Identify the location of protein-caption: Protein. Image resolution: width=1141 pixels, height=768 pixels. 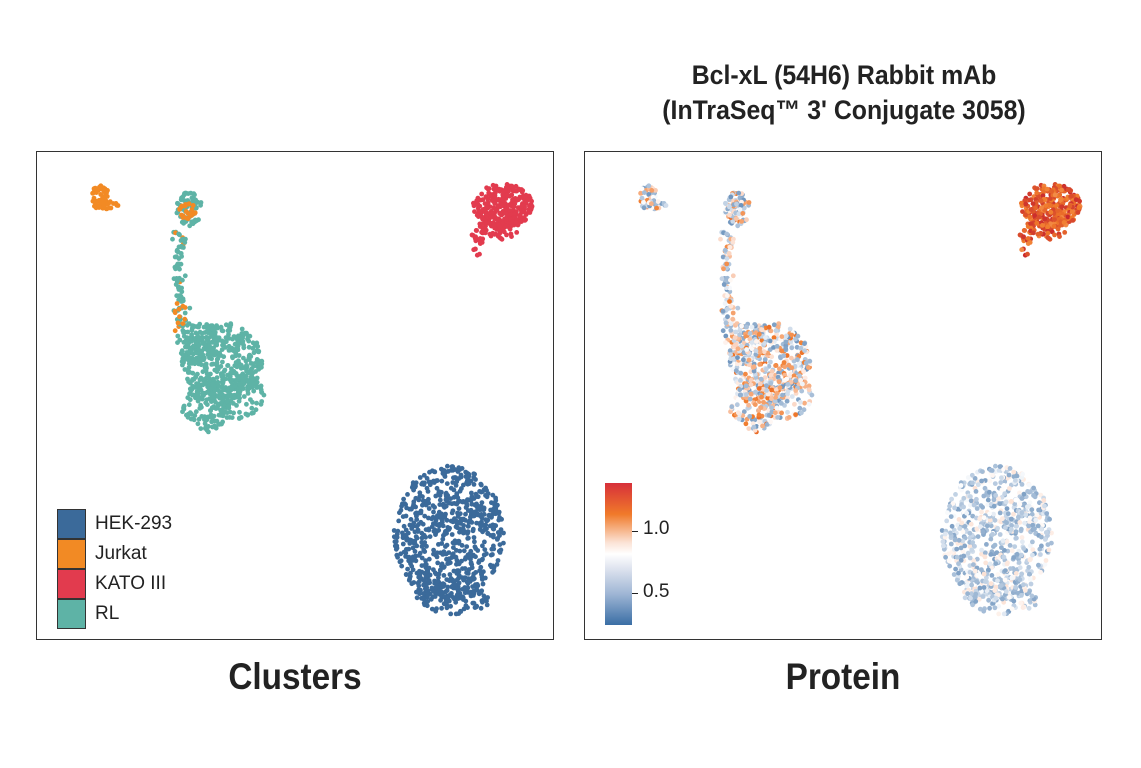
(843, 676).